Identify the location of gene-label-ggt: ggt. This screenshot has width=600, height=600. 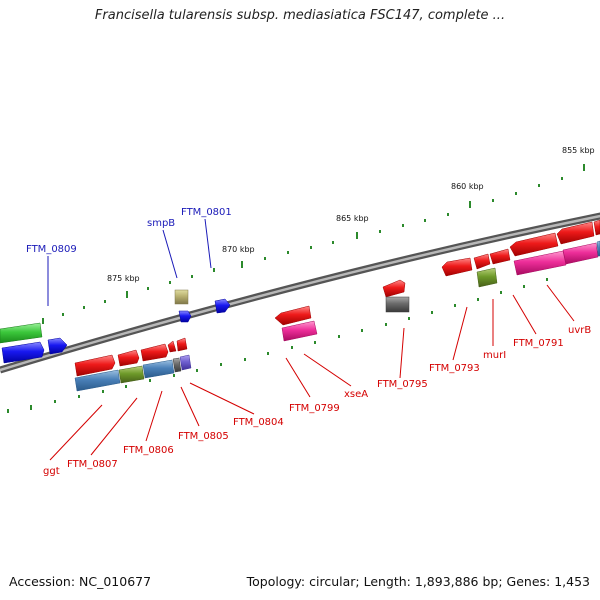
(51, 471).